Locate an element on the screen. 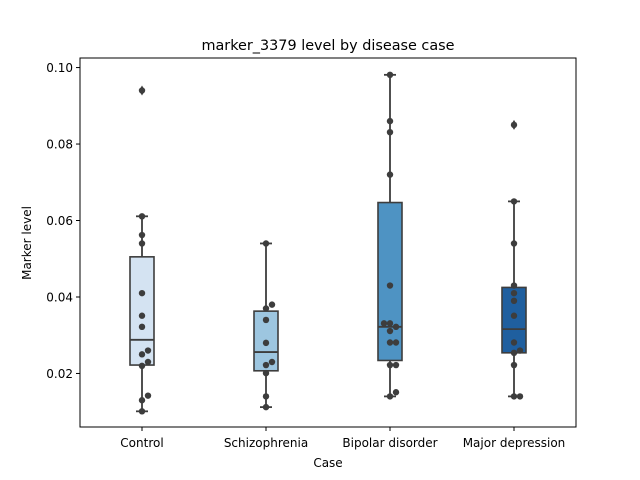  x-tick-label: Control is located at coordinates (141, 443).